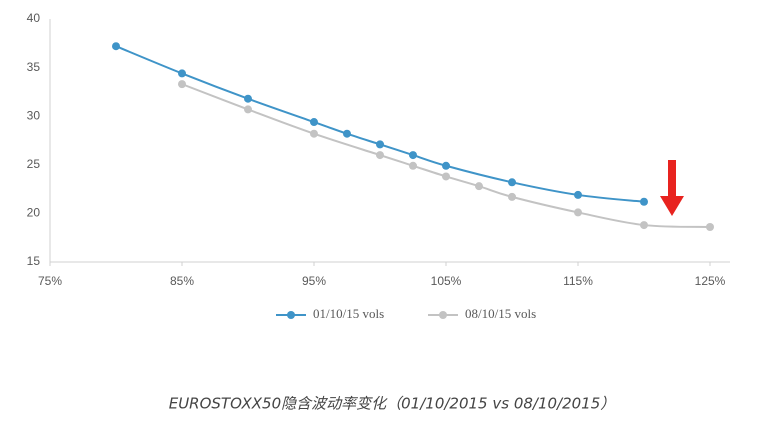 The image size is (784, 438). What do you see at coordinates (34, 18) in the screenshot?
I see `y-tick-label: 40` at bounding box center [34, 18].